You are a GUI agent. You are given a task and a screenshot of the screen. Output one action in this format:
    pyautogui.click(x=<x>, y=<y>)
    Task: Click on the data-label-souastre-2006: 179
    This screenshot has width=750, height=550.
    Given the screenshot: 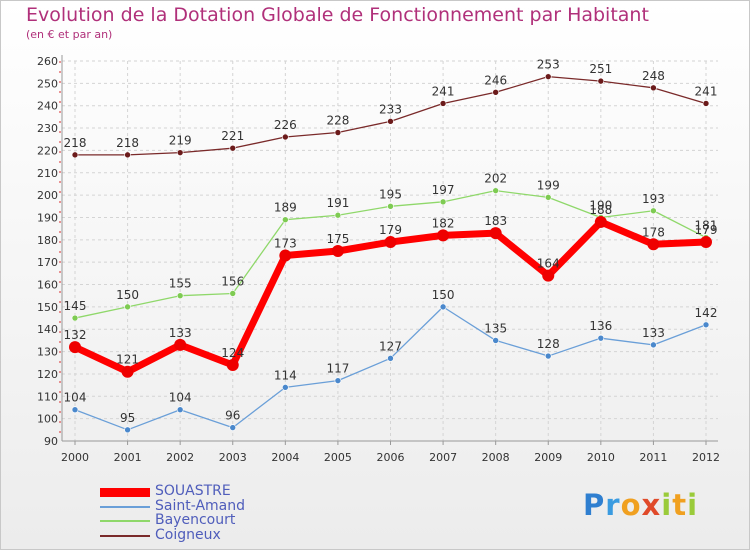 What is the action you would take?
    pyautogui.click(x=390, y=230)
    